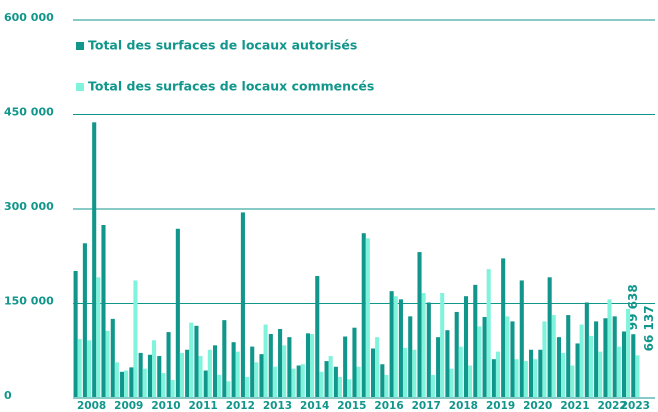 This screenshot has height=412, width=658. Describe the element at coordinates (500, 406) in the screenshot. I see `x-tick-label: 2019` at that location.